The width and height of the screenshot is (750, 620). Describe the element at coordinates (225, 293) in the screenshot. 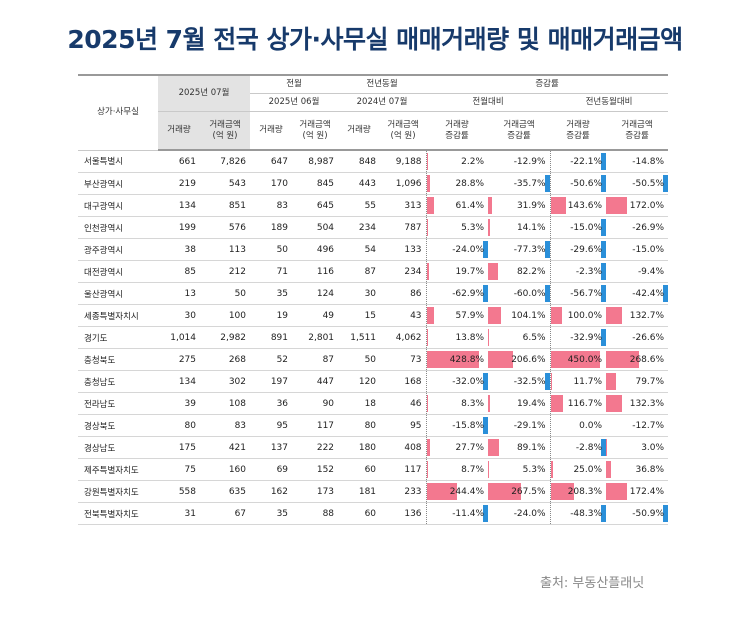

I see `cell-amt: 50` at that location.